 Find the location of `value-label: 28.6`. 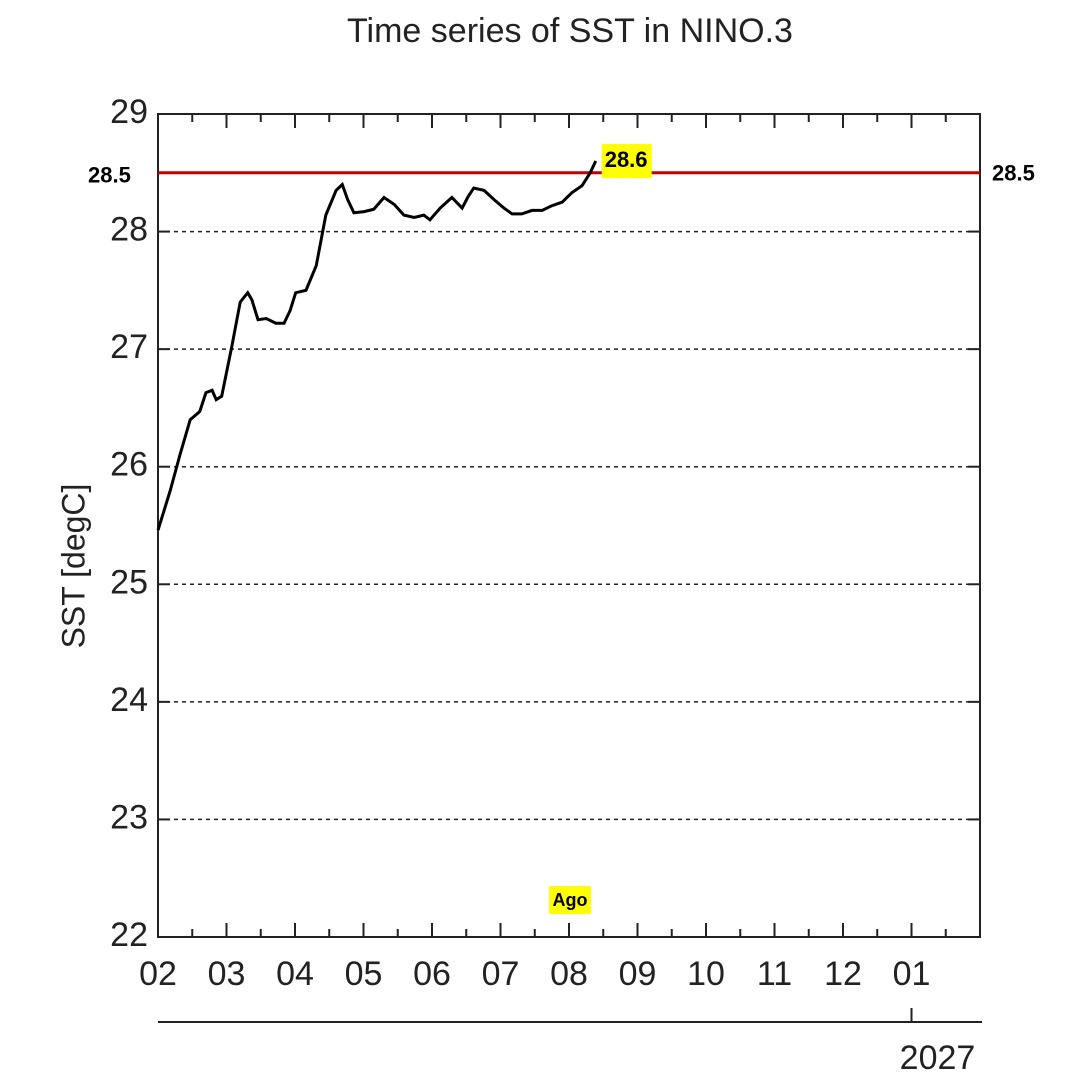

value-label: 28.6 is located at coordinates (626, 159).